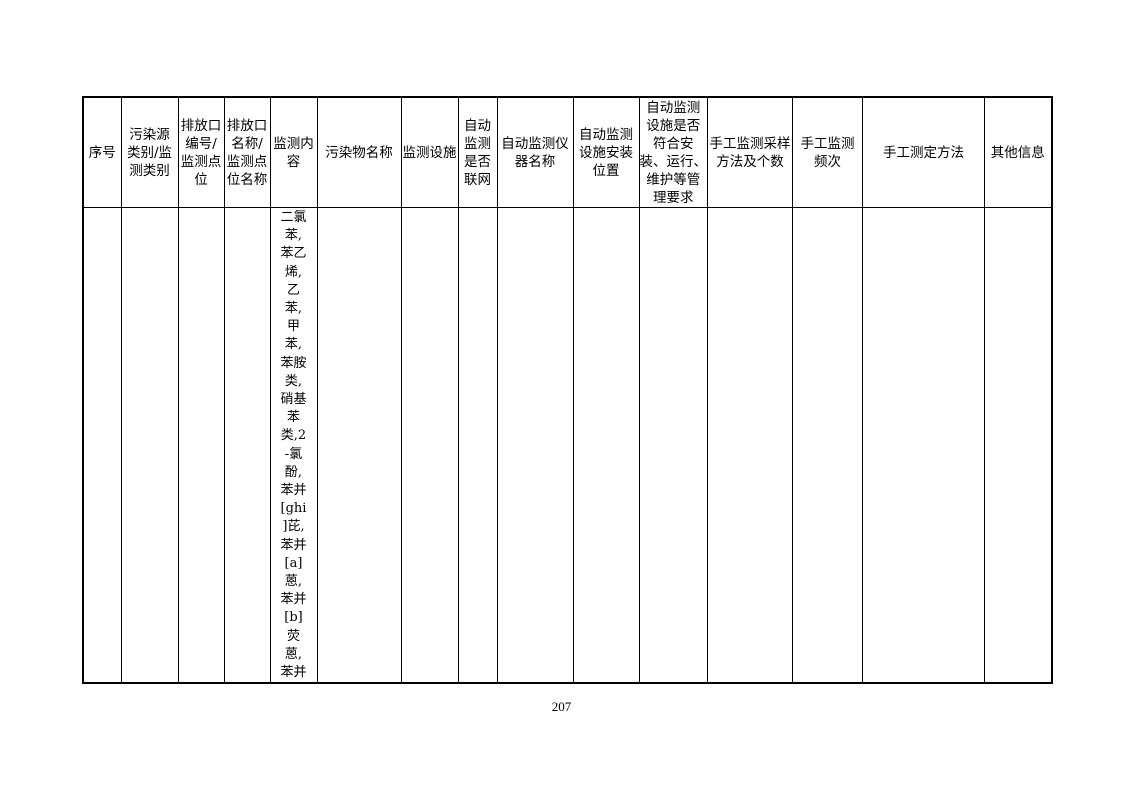  I want to click on monitoring-content-text: 甲, so click(293, 327).